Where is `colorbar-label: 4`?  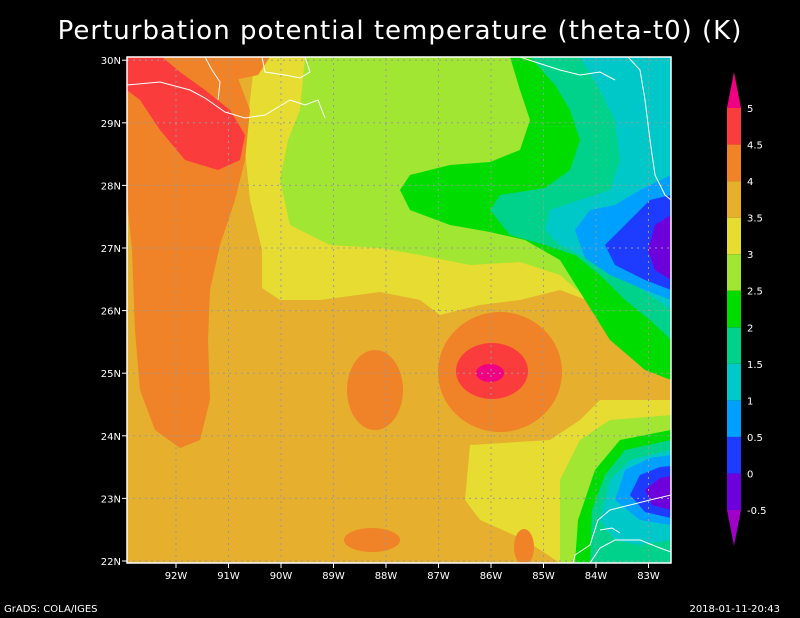 colorbar-label: 4 is located at coordinates (750, 182).